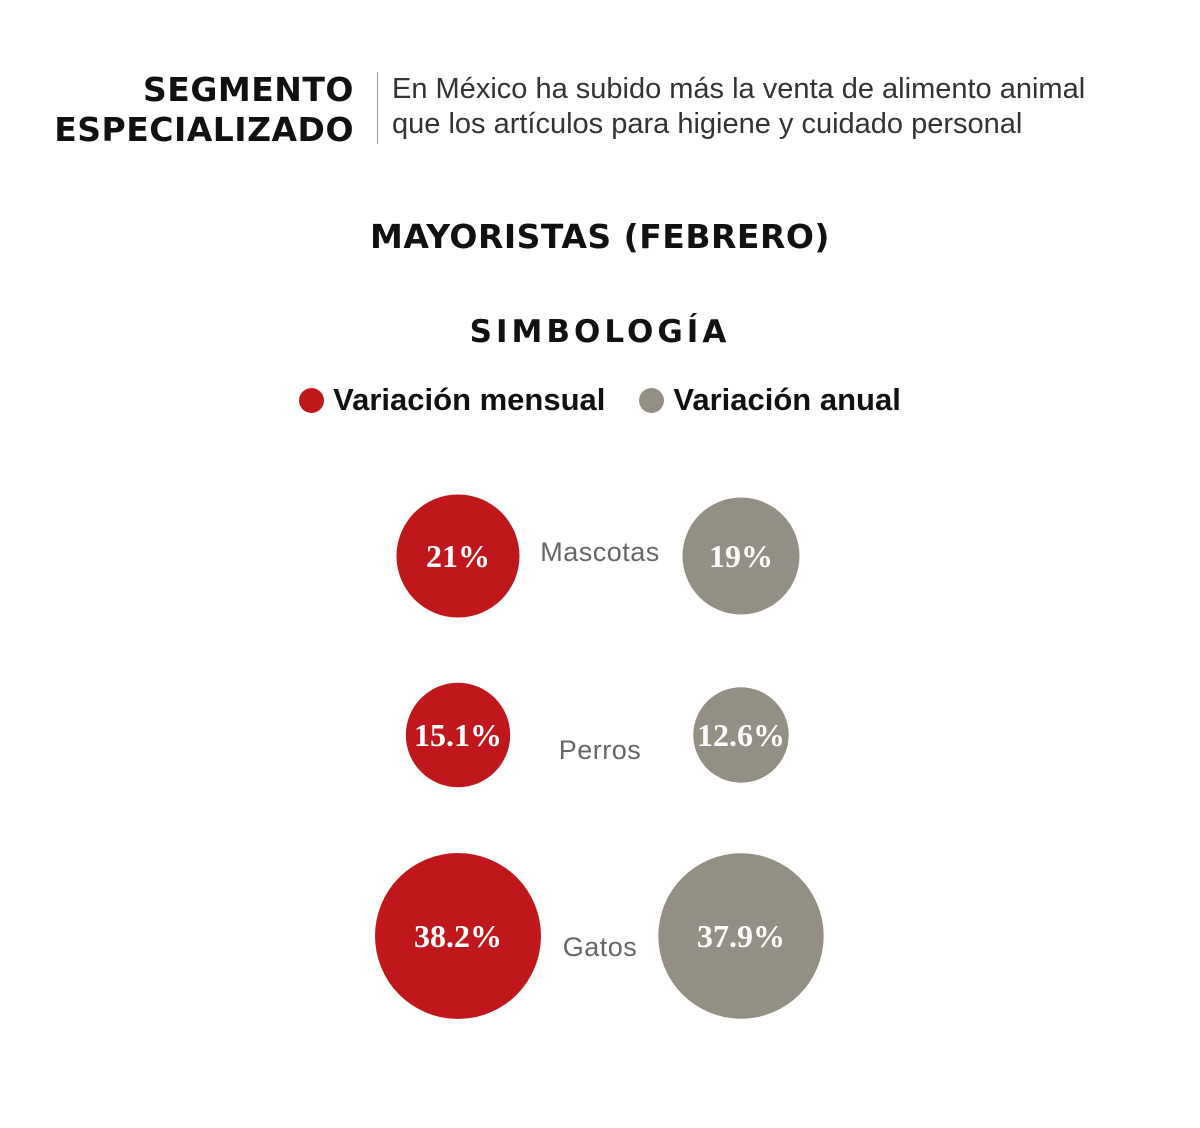  I want to click on legend-title: SIMBOLOGÍA, so click(600, 332).